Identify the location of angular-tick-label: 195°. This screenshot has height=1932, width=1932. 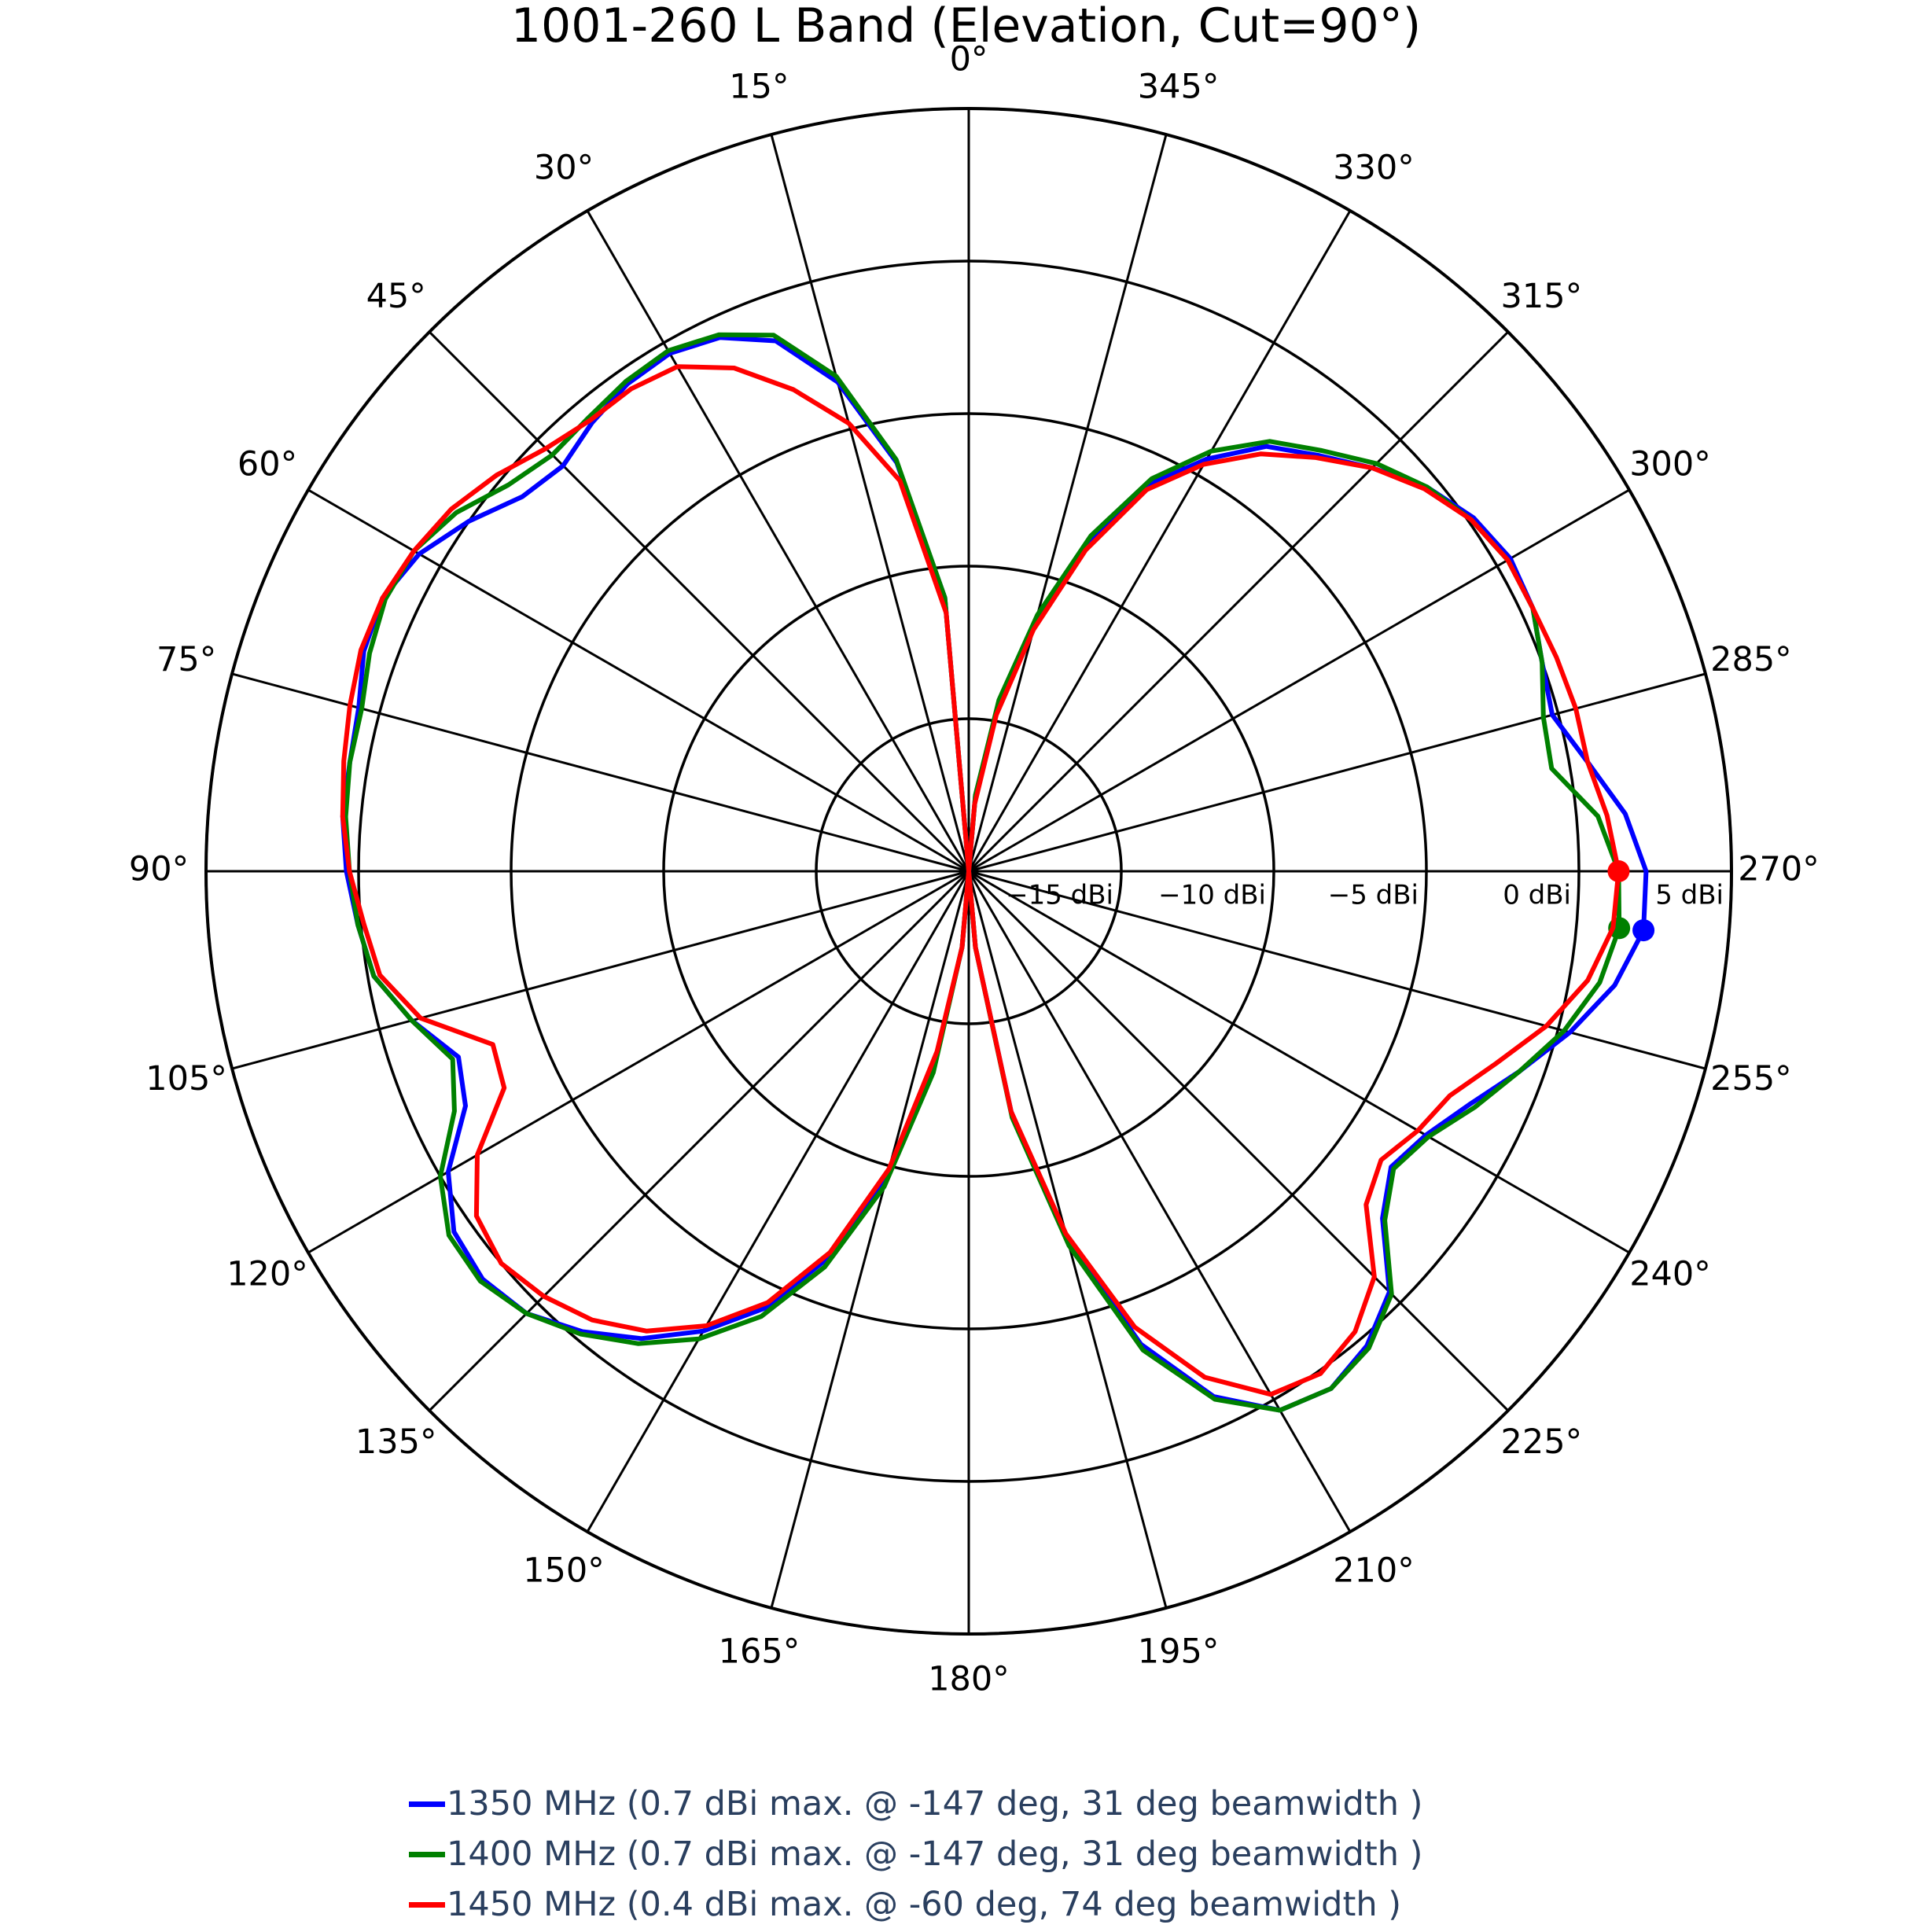
(1179, 1651).